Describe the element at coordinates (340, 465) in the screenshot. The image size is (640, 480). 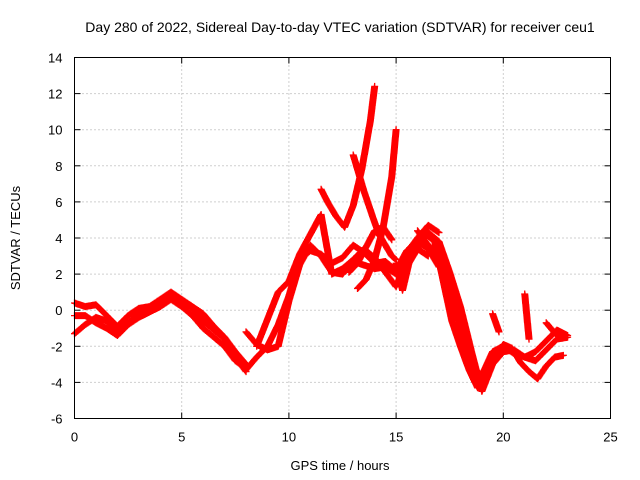
I see `x-axis-label: GPS time / hours` at that location.